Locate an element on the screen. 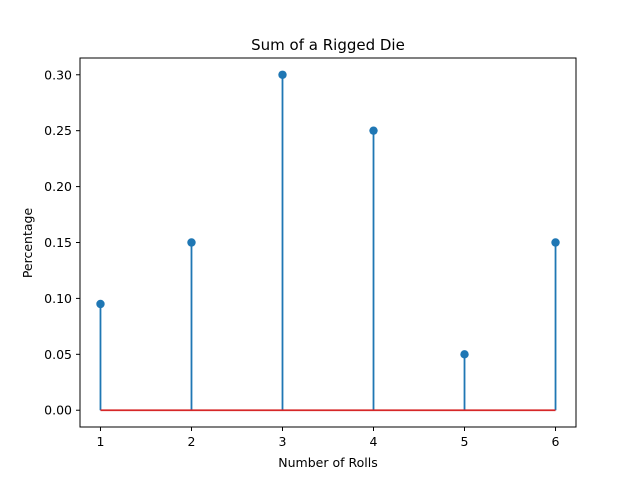 The width and height of the screenshot is (640, 480). x-tick-label: 4 is located at coordinates (374, 441).